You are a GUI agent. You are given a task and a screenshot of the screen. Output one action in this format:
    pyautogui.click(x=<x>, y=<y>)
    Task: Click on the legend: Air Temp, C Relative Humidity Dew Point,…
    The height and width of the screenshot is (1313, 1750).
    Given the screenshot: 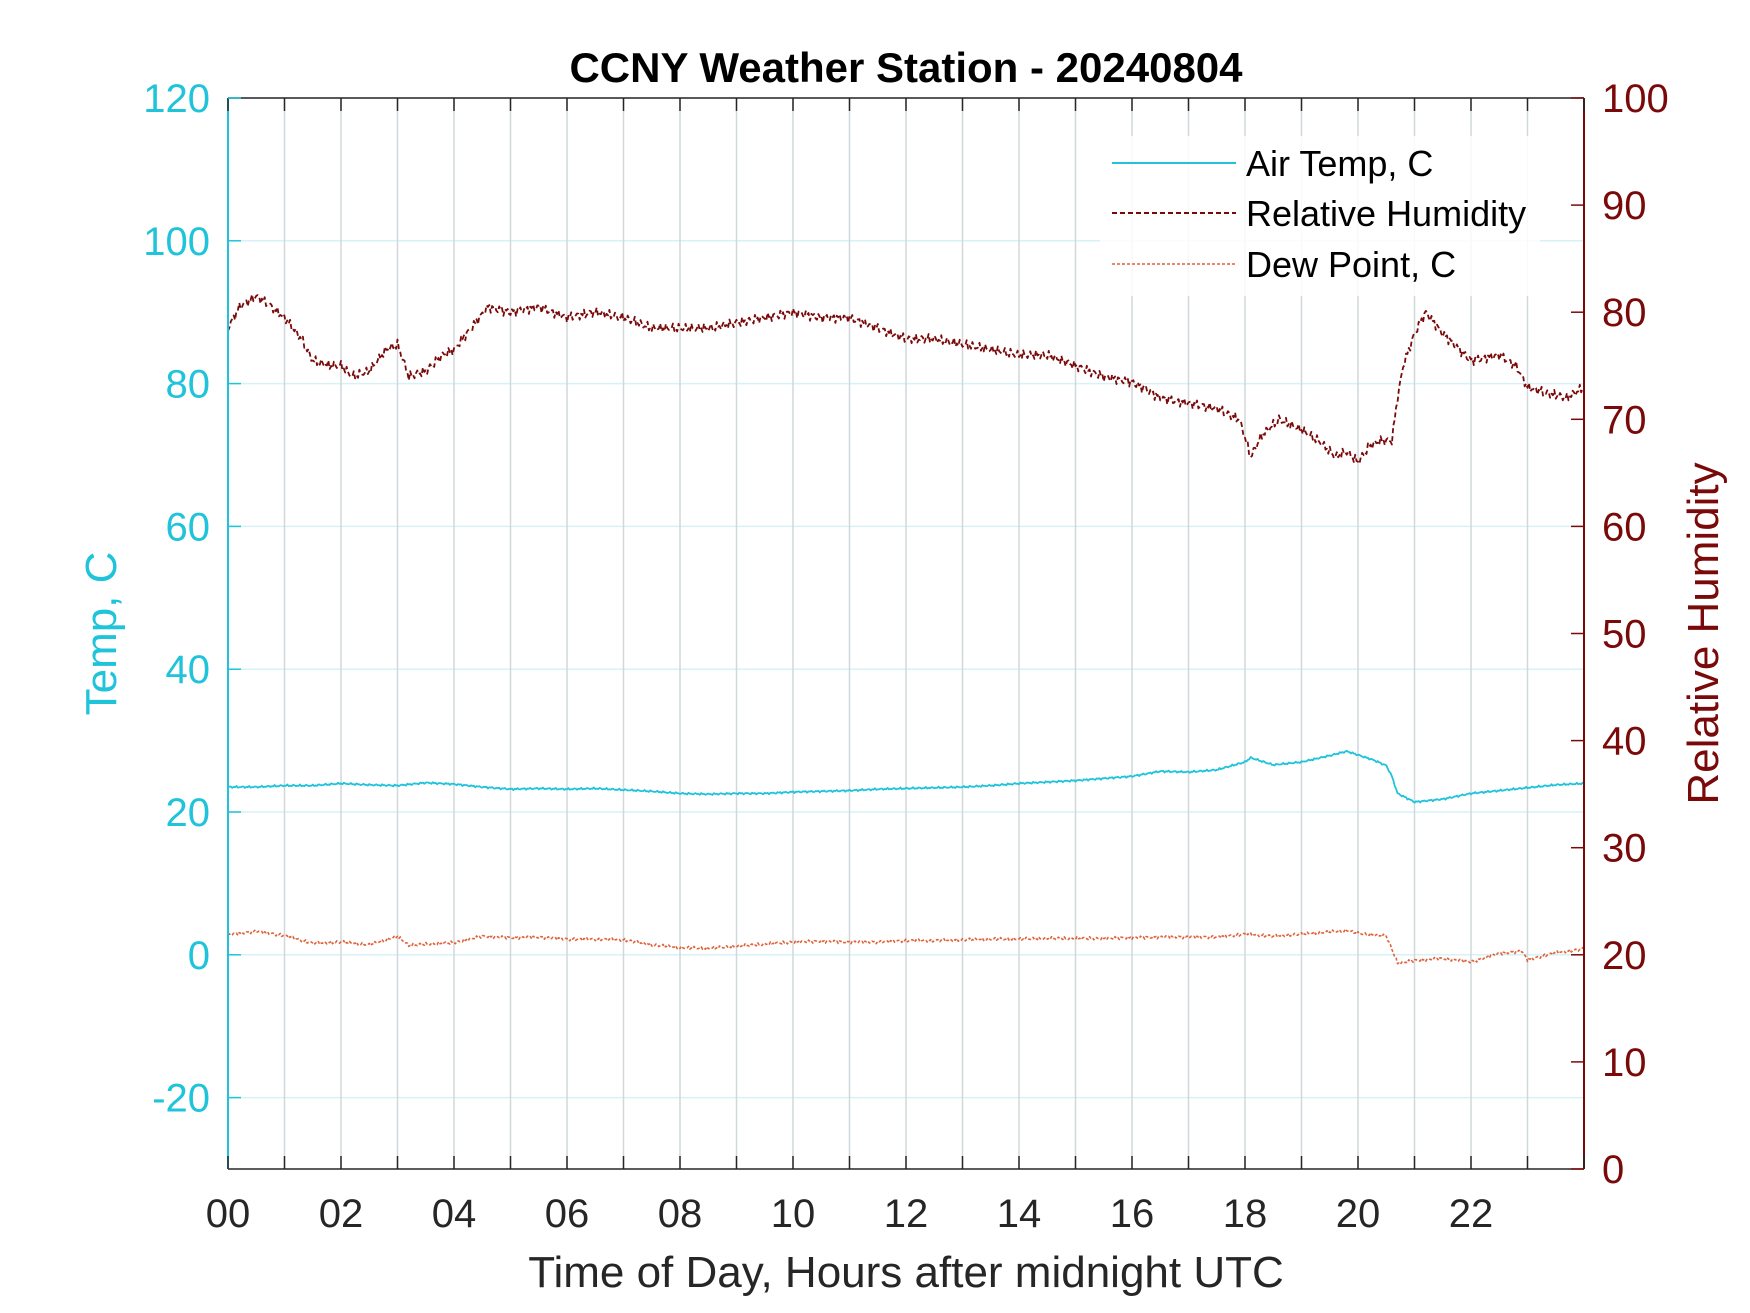 What is the action you would take?
    pyautogui.click(x=1320, y=216)
    